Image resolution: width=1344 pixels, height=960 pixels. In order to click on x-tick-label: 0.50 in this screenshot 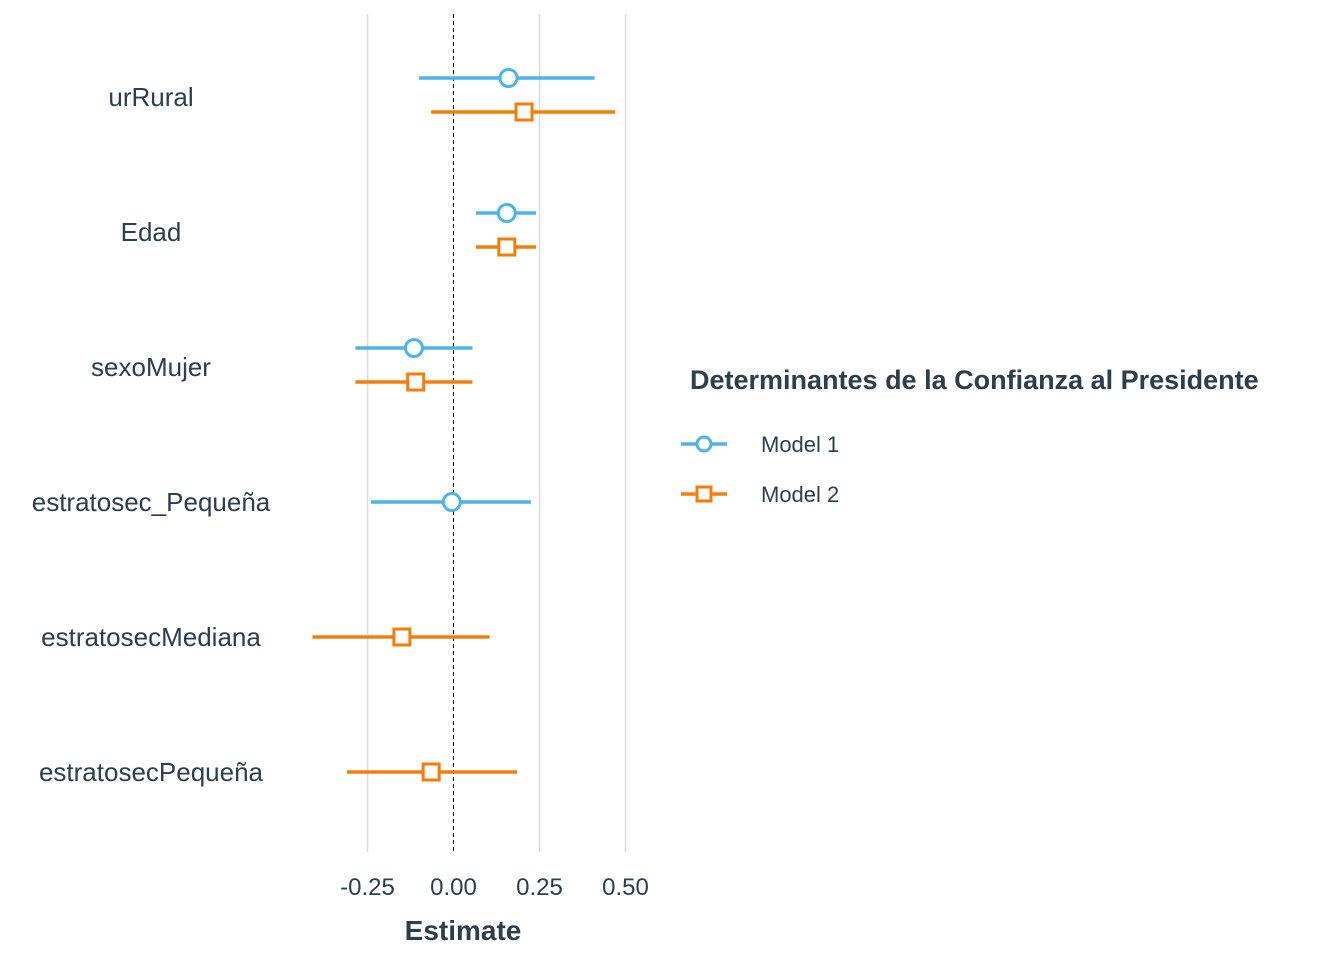, I will do `click(625, 887)`.